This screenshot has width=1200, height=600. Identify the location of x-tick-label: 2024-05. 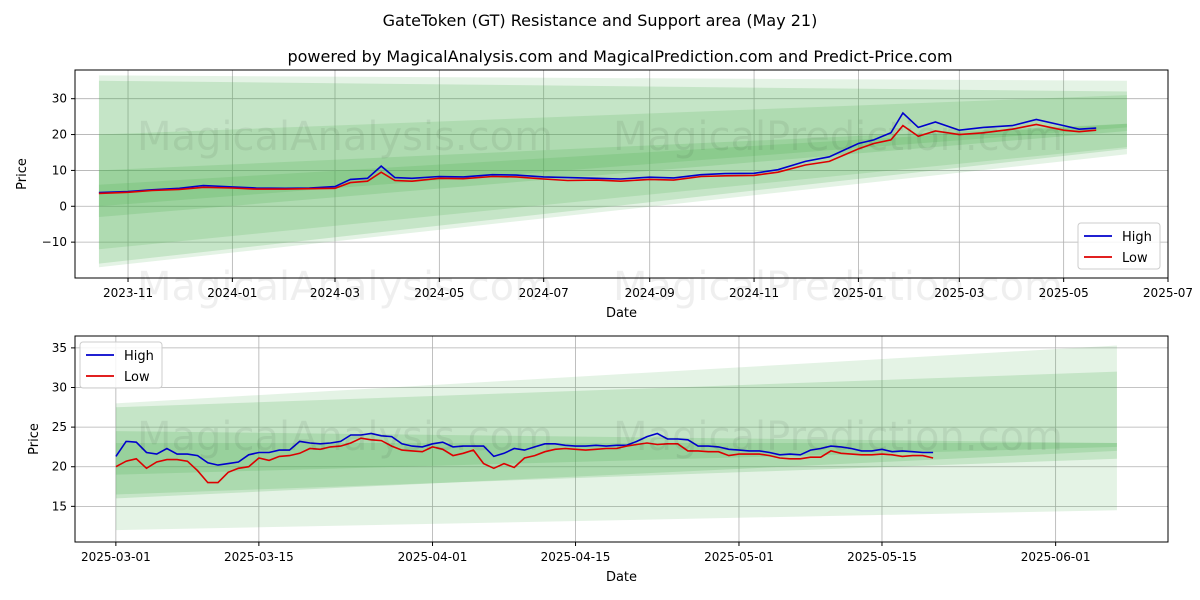
(439, 293).